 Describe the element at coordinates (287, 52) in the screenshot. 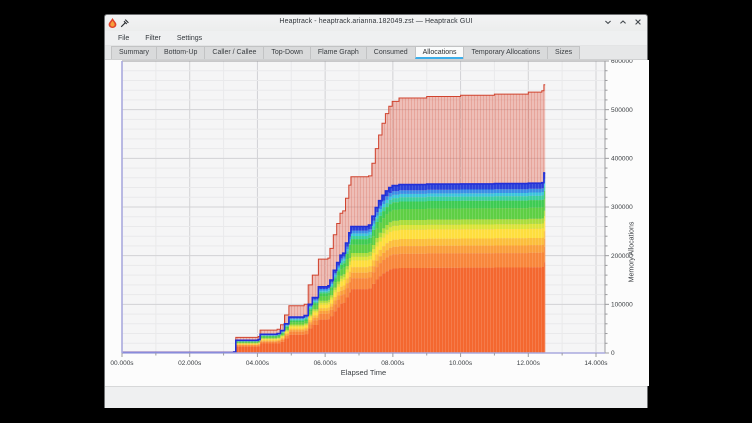

I see `tab-top-down: Top-Down` at that location.